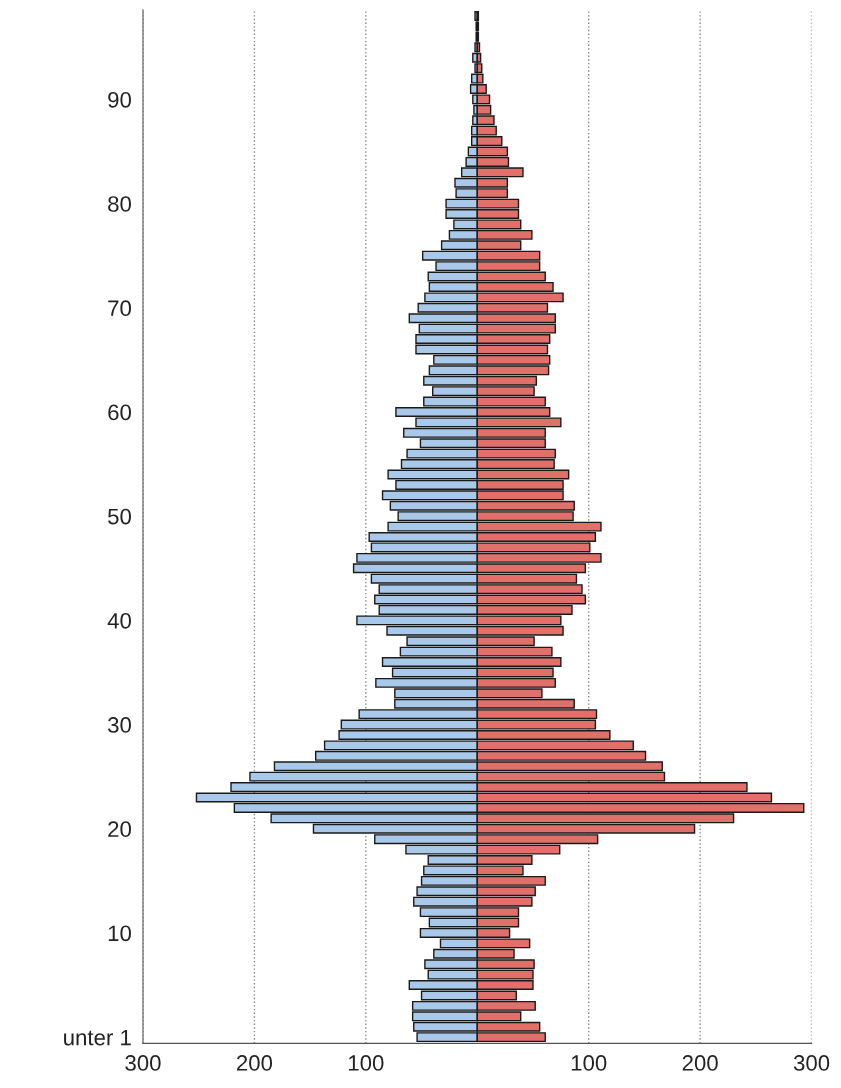 The height and width of the screenshot is (1088, 841). What do you see at coordinates (119, 308) in the screenshot?
I see `y-tick-label: 70` at bounding box center [119, 308].